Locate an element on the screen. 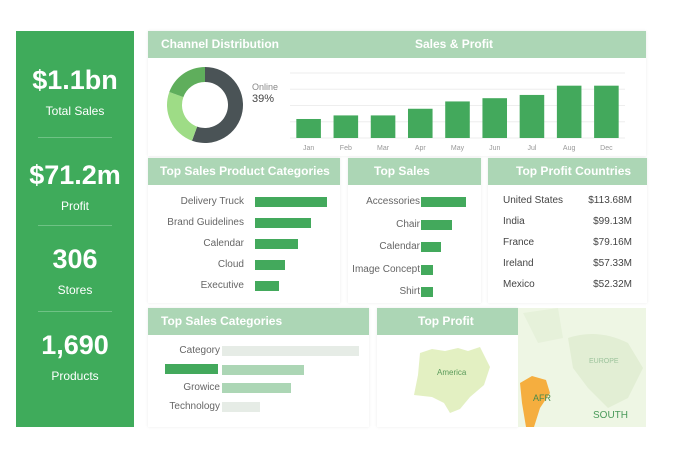  bar-jul is located at coordinates (532, 116).